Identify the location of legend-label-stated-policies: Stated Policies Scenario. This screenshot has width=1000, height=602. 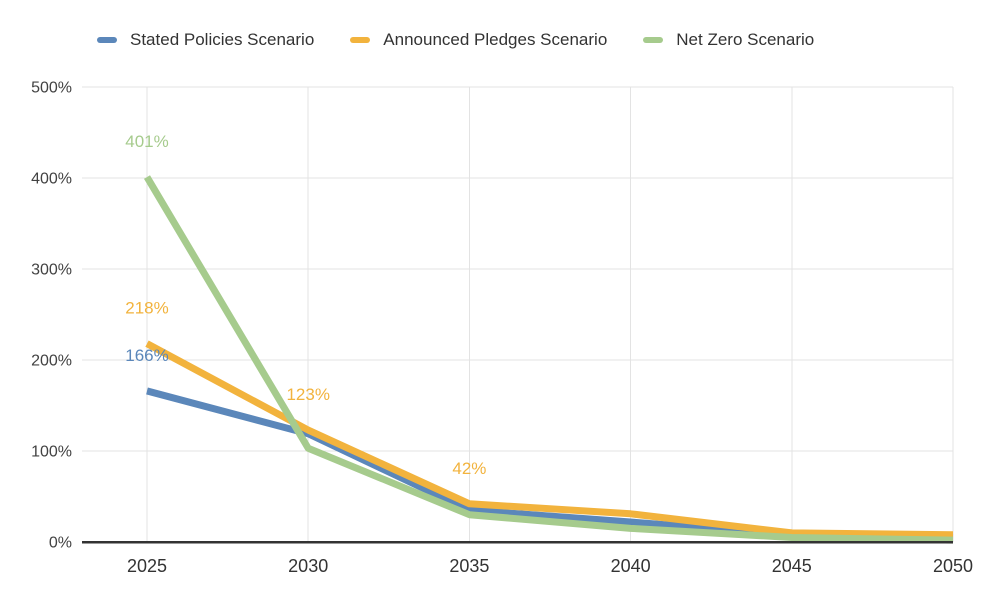
(222, 39).